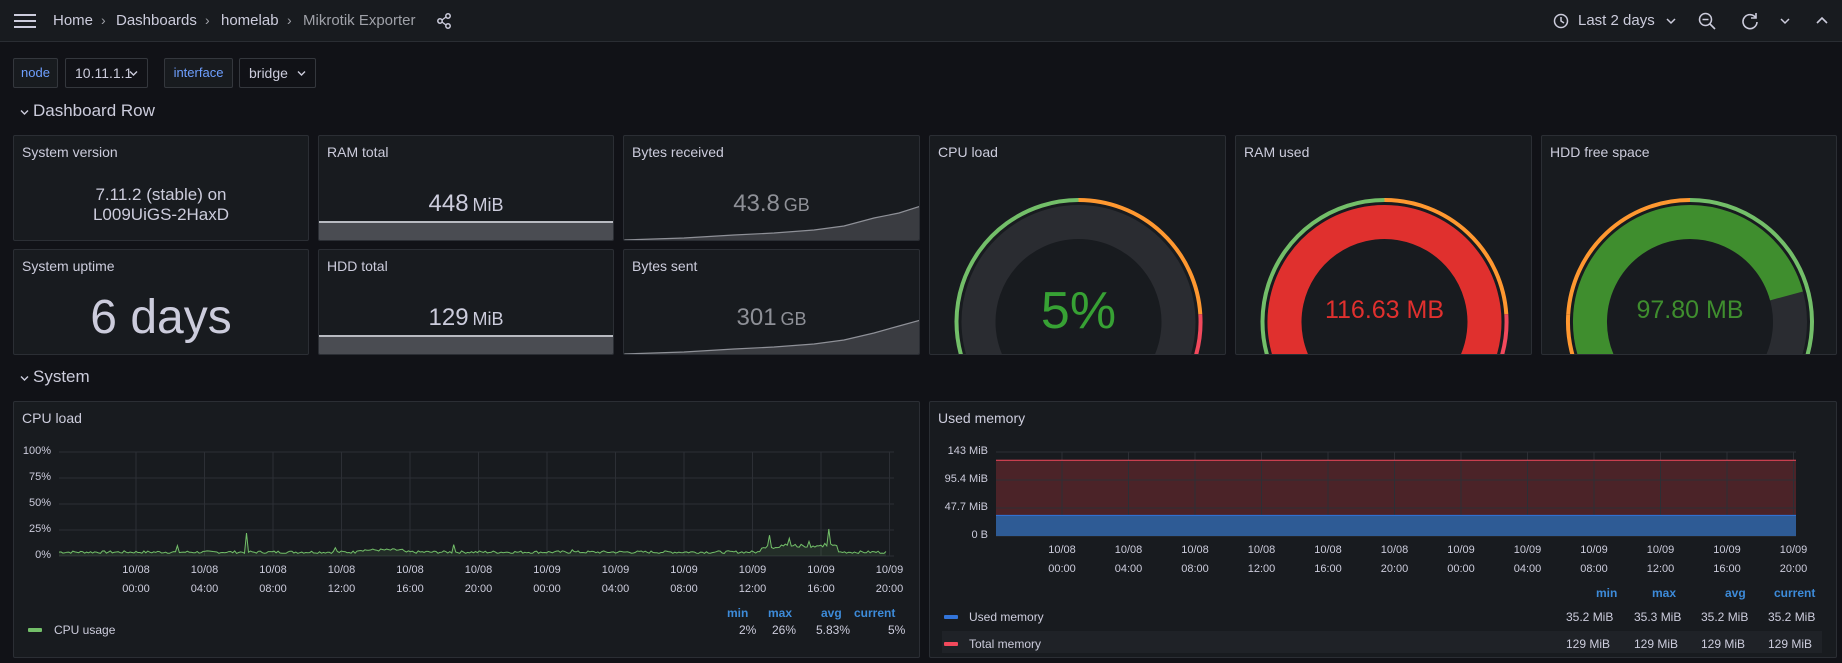 The image size is (1842, 663). What do you see at coordinates (897, 630) in the screenshot?
I see `legend-value-current: 5%` at bounding box center [897, 630].